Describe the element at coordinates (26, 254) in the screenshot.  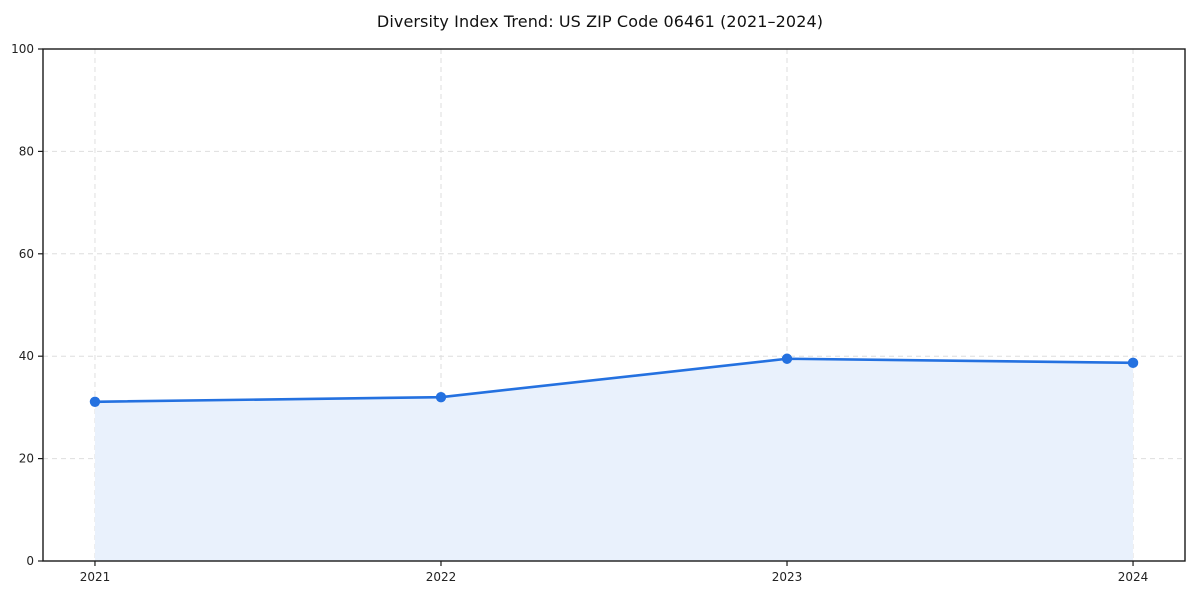
I see `y-tick-label: 60` at that location.